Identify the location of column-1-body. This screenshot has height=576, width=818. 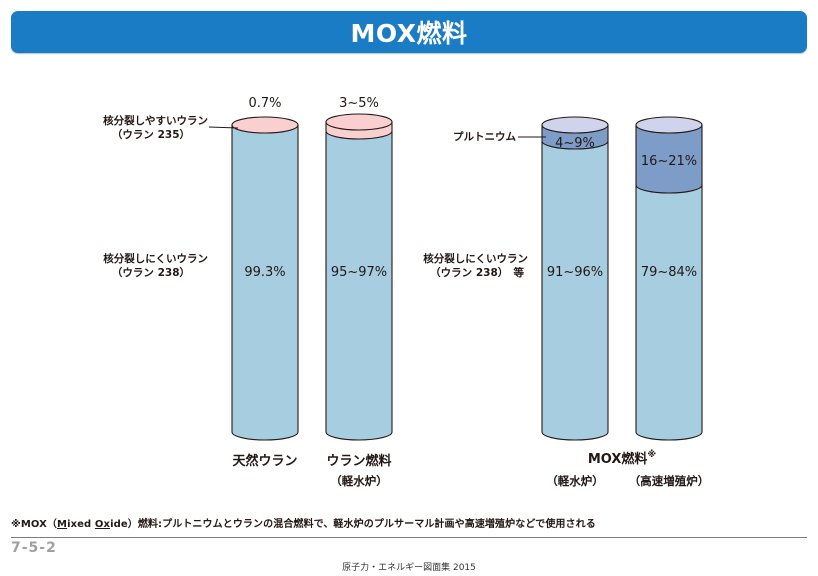
(265, 282).